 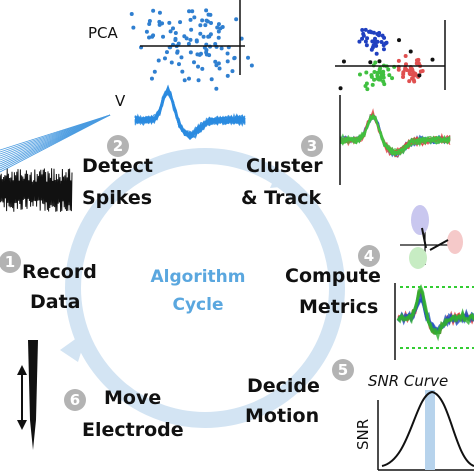 I want to click on step-label: Cluster, so click(x=284, y=166).